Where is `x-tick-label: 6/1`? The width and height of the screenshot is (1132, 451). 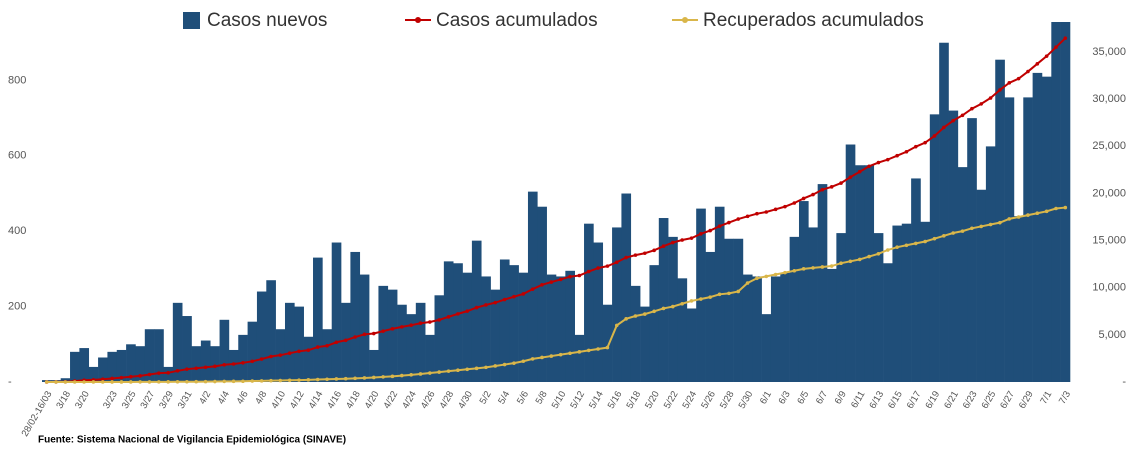 x-tick-label: 6/1 is located at coordinates (766, 397).